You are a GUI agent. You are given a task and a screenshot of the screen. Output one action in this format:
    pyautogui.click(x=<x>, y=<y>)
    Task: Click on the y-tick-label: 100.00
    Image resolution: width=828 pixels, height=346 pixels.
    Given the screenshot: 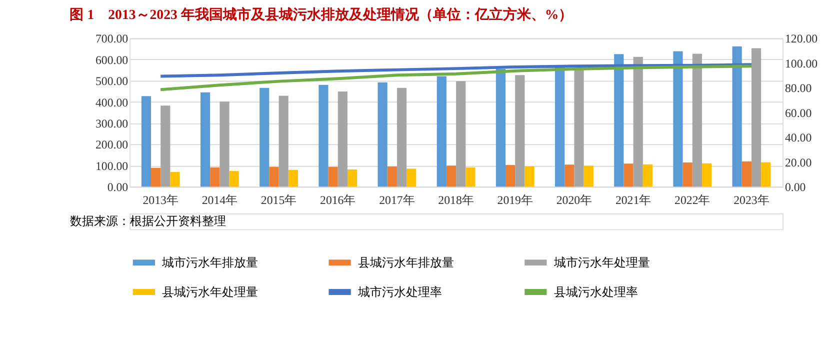 What is the action you would take?
    pyautogui.click(x=111, y=165)
    